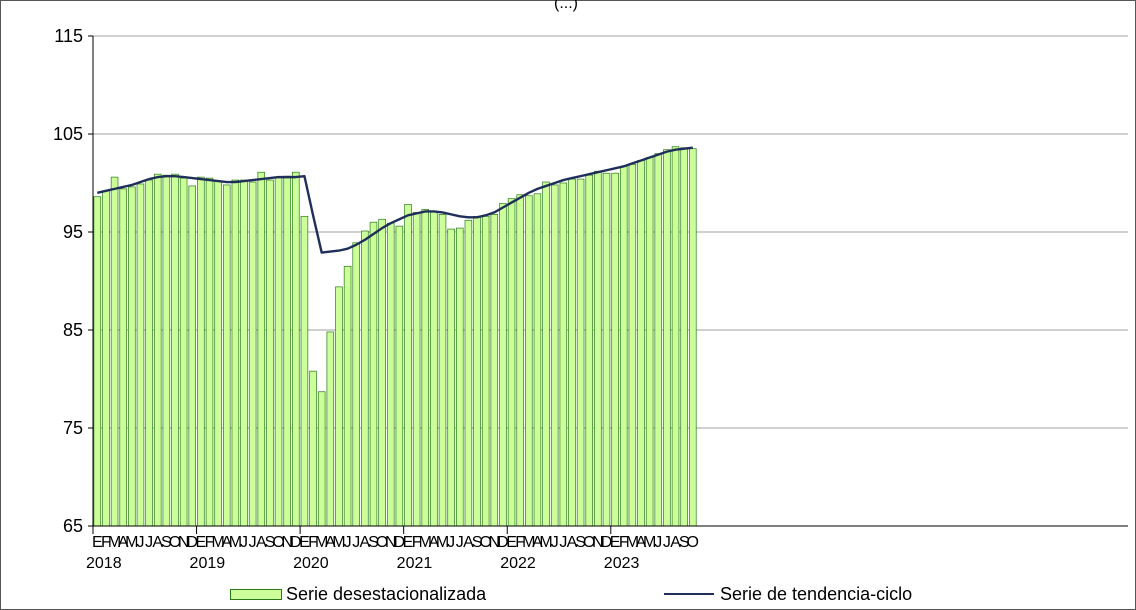 The width and height of the screenshot is (1136, 610). What do you see at coordinates (208, 563) in the screenshot?
I see `x-year-label: 2019` at bounding box center [208, 563].